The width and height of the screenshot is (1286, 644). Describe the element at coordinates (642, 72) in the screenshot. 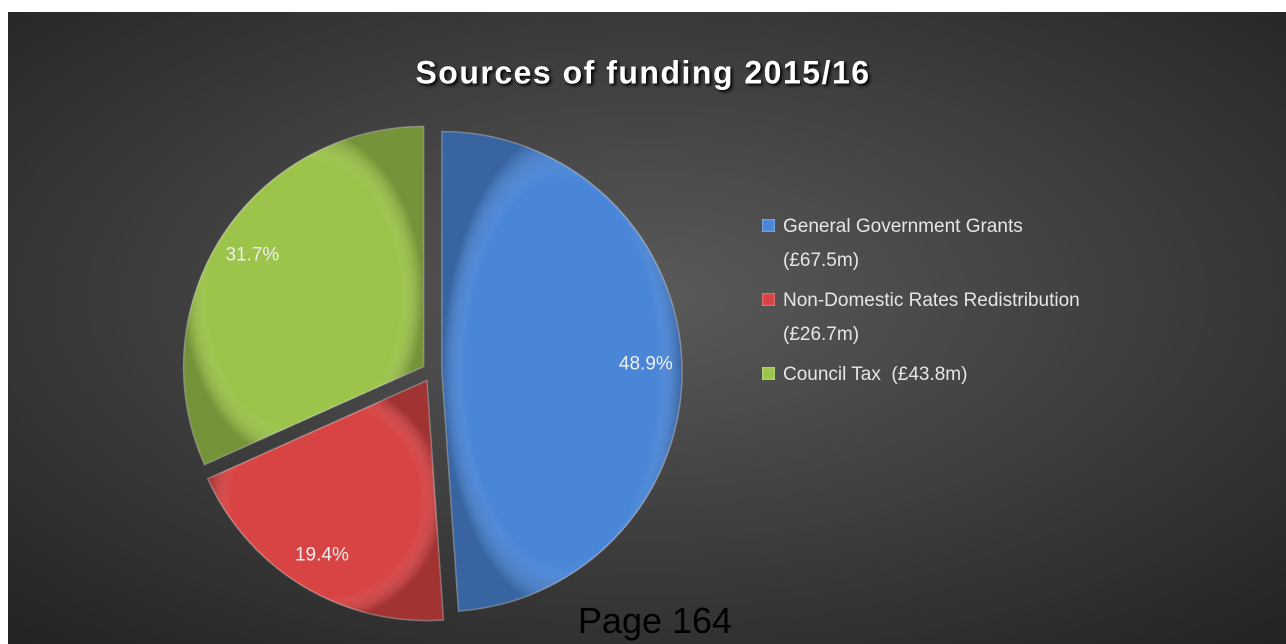

I see `chart-title: Sources of funding 2015/16` at that location.